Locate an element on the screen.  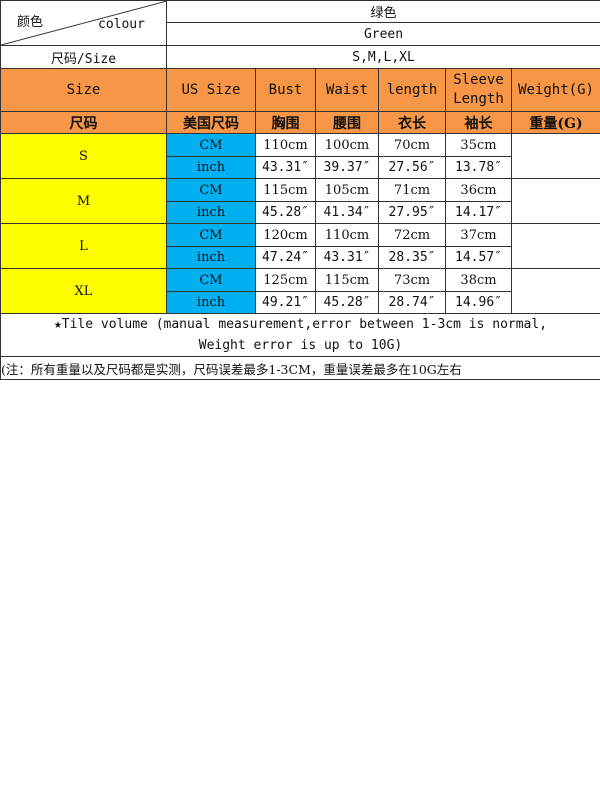
size-cell: M is located at coordinates (83, 201).